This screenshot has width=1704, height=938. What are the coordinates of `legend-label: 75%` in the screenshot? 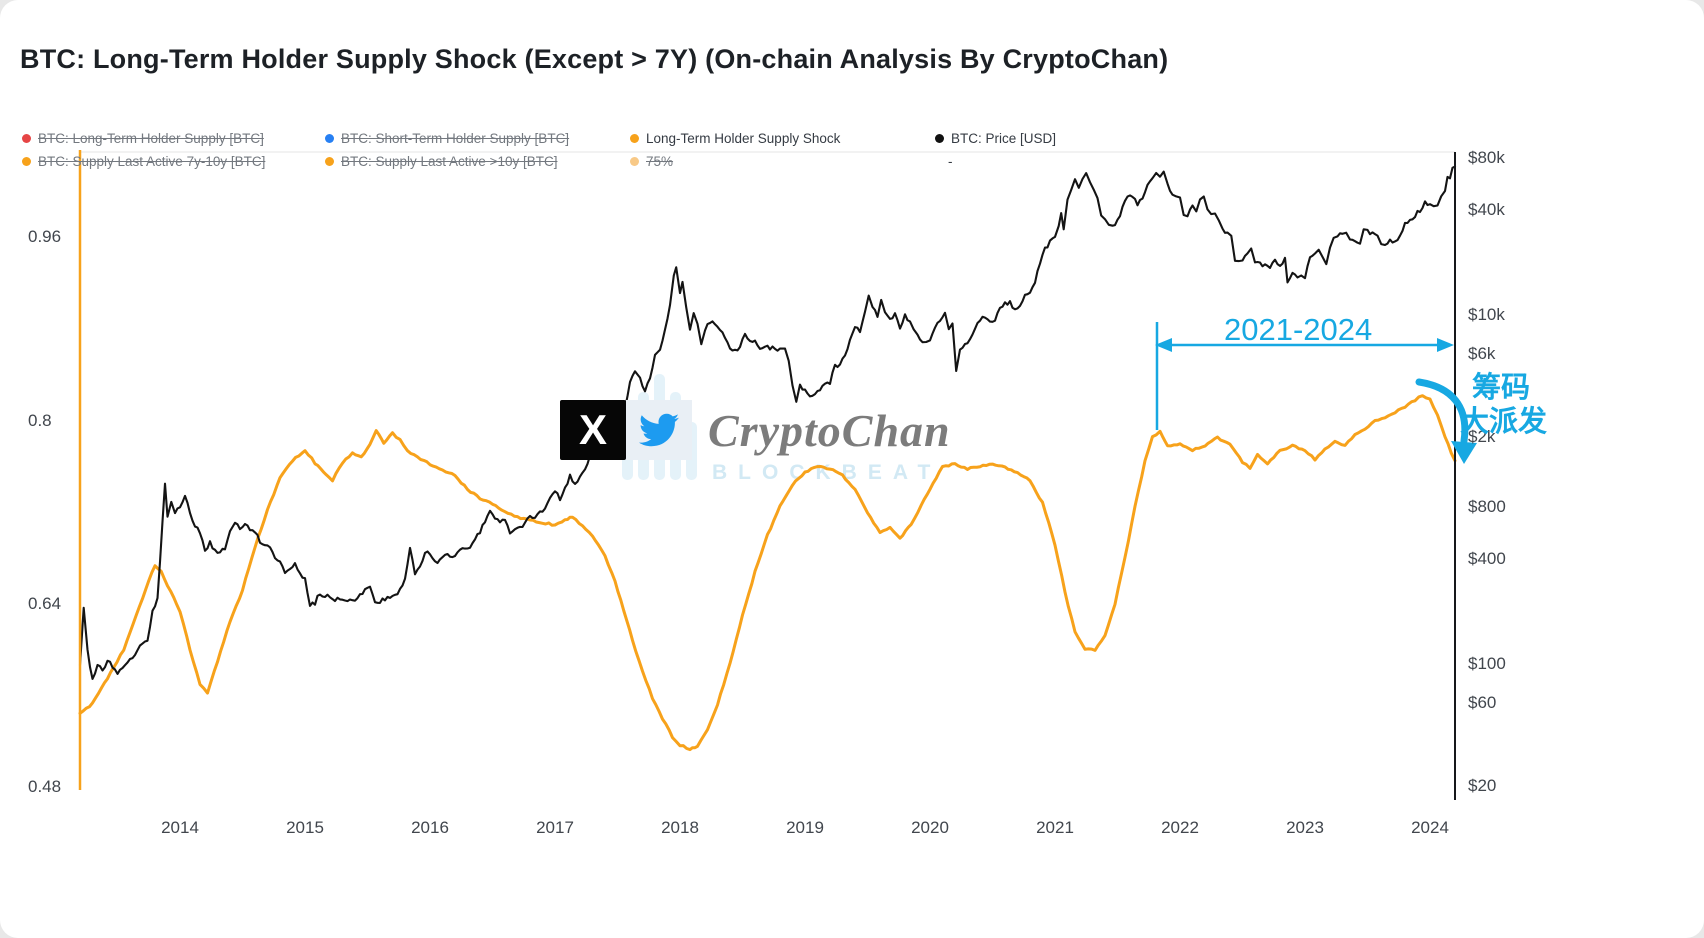 It's located at (660, 161).